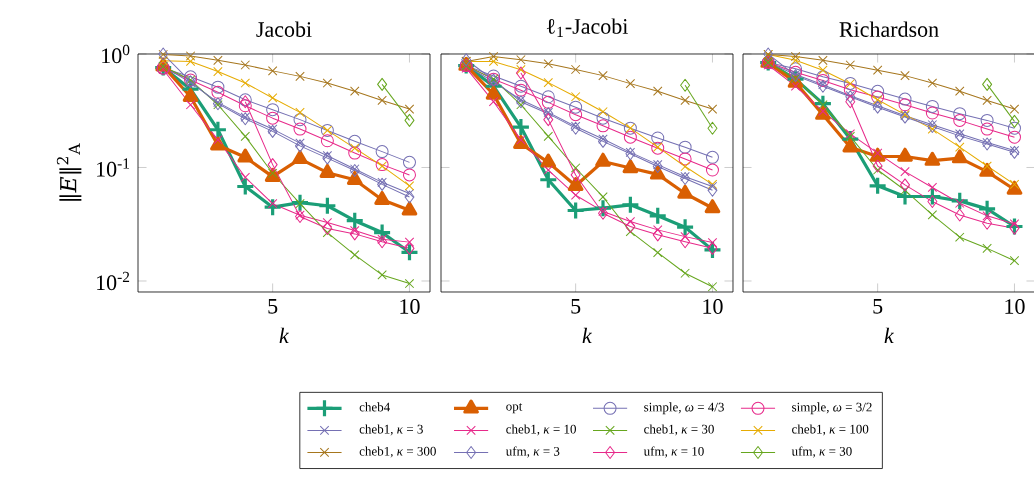  I want to click on y-tick-label: 10$^{-1}$, so click(113, 167).